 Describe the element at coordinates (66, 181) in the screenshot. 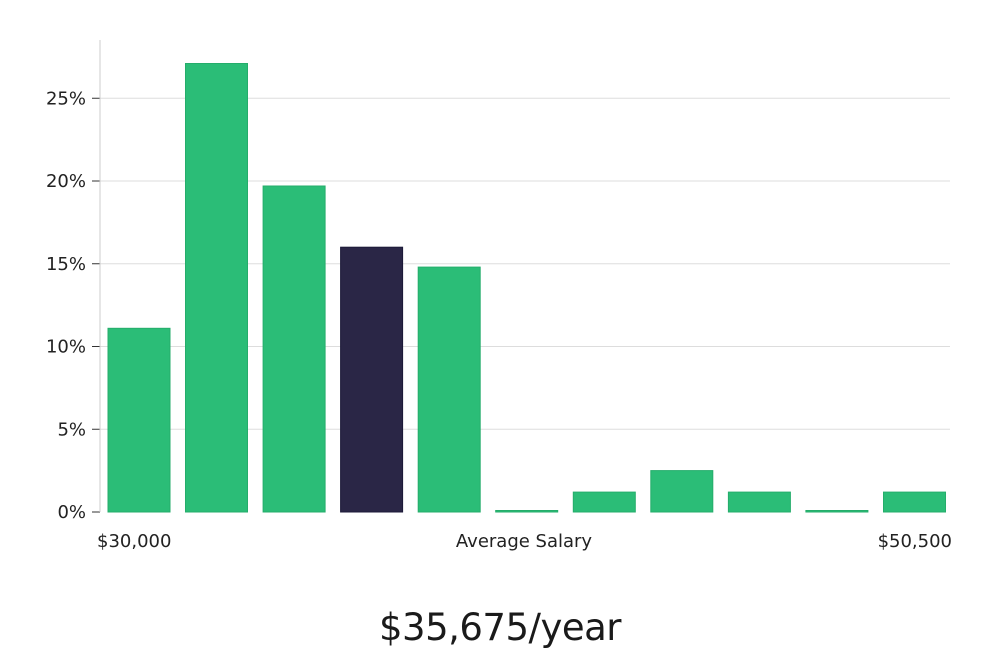

I see `y-tick-label: 20%` at that location.